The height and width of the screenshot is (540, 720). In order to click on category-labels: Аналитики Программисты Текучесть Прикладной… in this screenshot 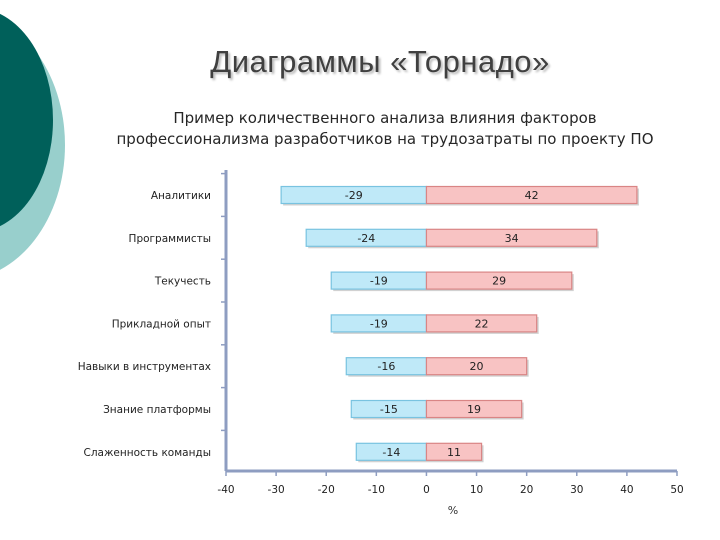, I will do `click(144, 324)`.